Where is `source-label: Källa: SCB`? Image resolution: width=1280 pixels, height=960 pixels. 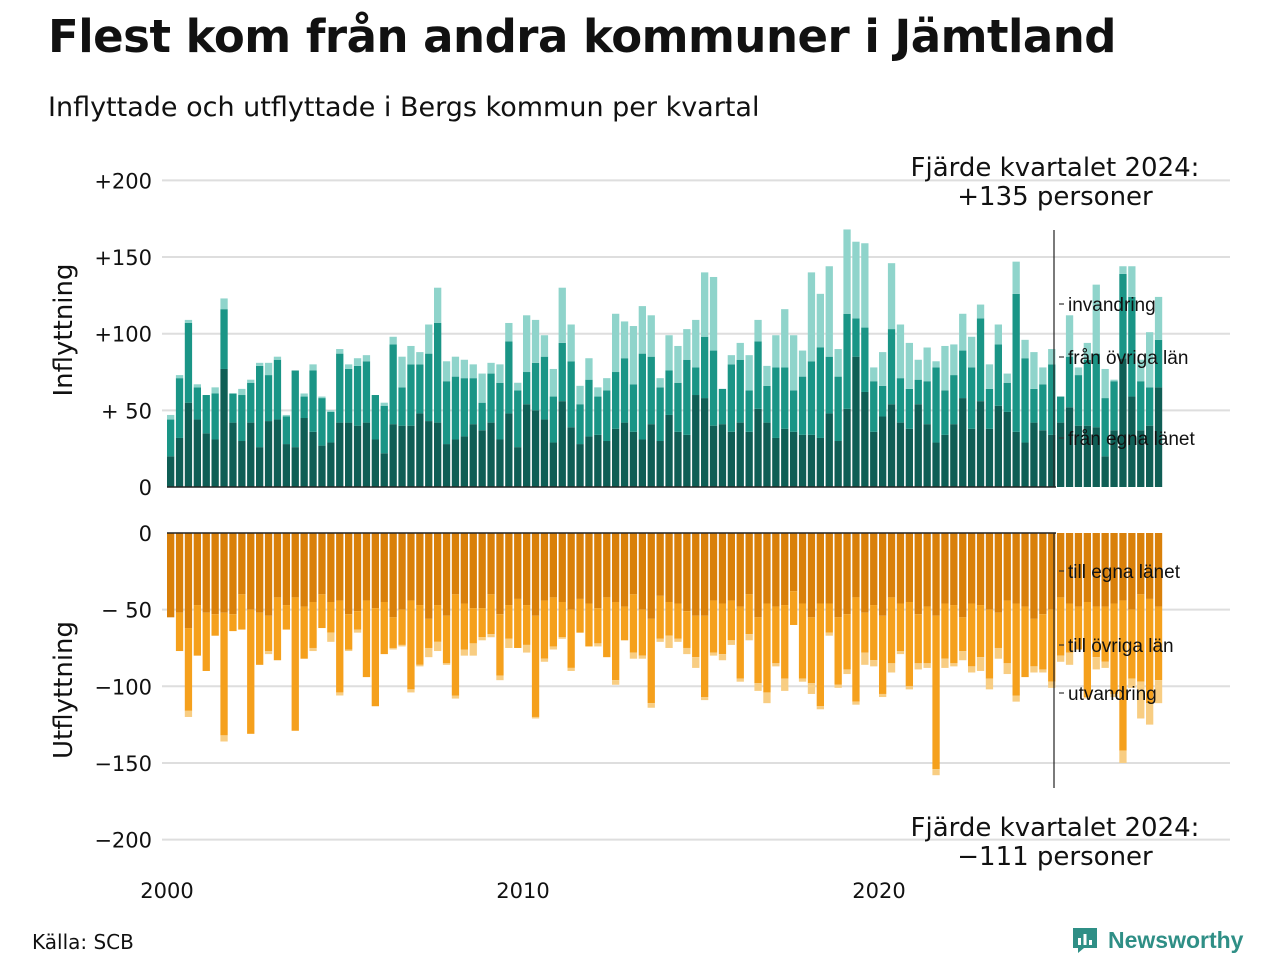 source-label: Källa: SCB is located at coordinates (83, 942).